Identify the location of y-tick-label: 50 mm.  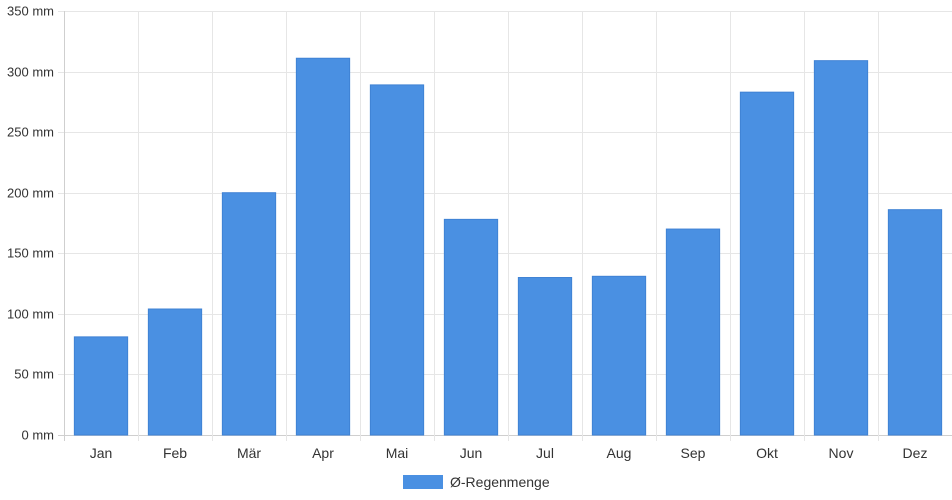
(34, 374).